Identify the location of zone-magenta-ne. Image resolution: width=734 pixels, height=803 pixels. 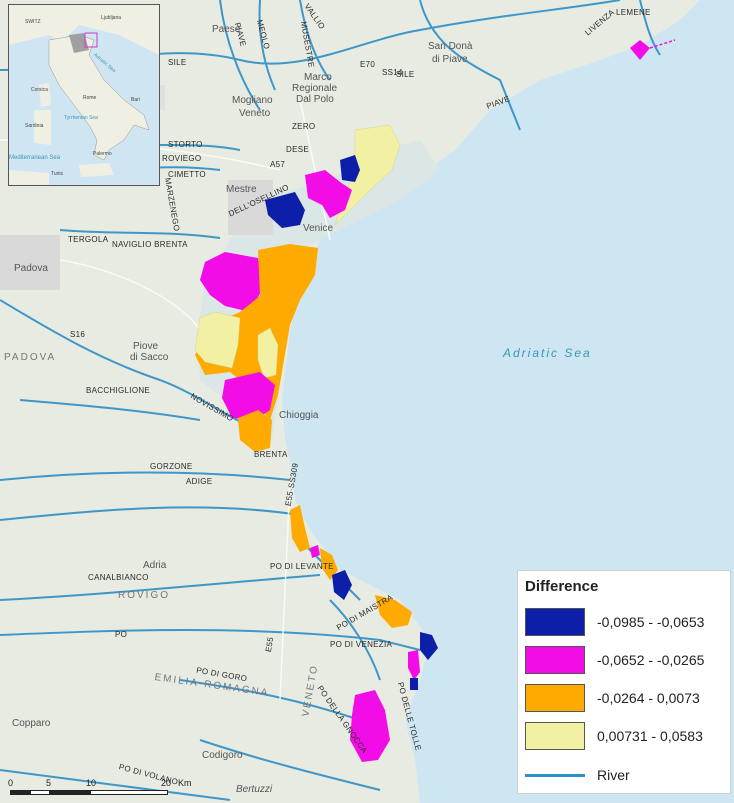
(640, 50).